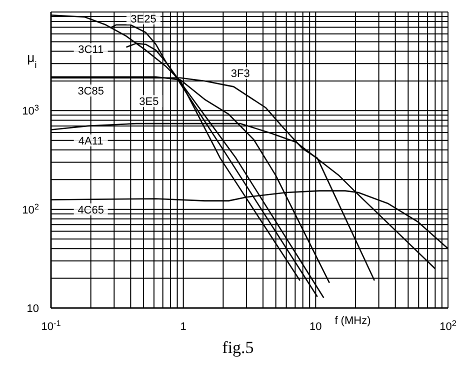 This screenshot has width=476, height=374. What do you see at coordinates (31, 209) in the screenshot?
I see `y-tick-label: 10$^{2}$` at bounding box center [31, 209].